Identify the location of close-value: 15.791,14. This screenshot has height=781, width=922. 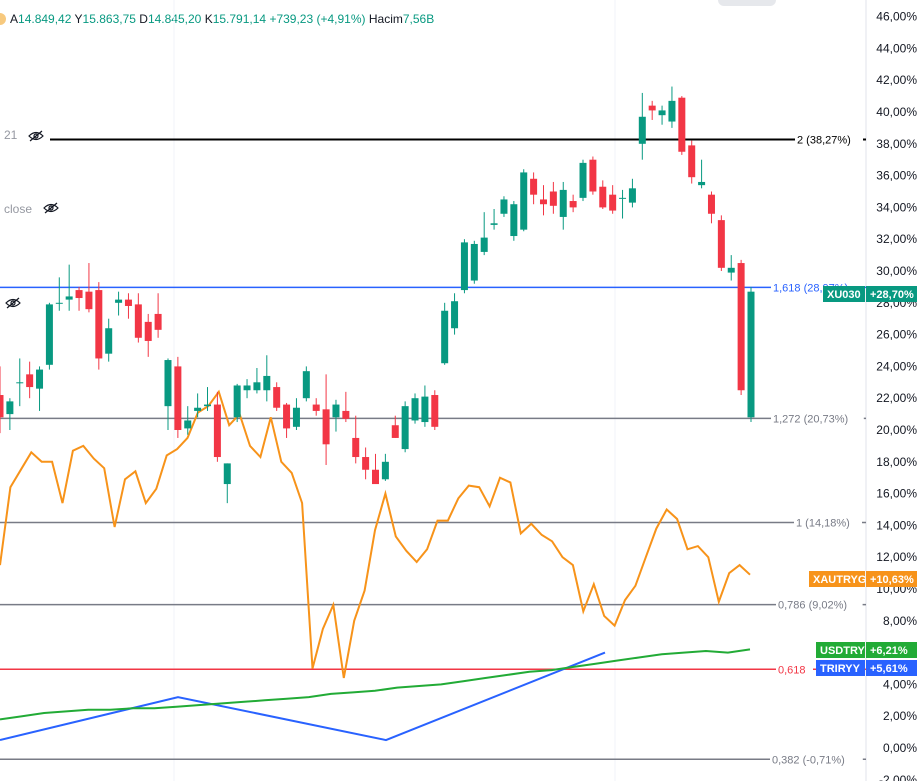
(239, 19).